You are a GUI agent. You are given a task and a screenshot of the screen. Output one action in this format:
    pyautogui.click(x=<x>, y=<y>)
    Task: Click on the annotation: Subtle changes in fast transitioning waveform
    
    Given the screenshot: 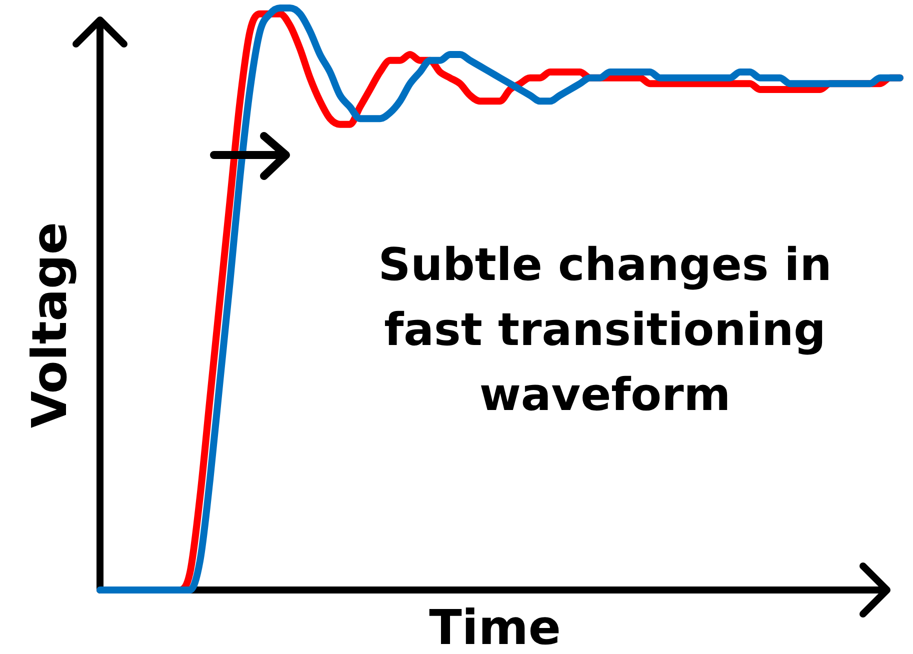 What is the action you would take?
    pyautogui.click(x=605, y=330)
    